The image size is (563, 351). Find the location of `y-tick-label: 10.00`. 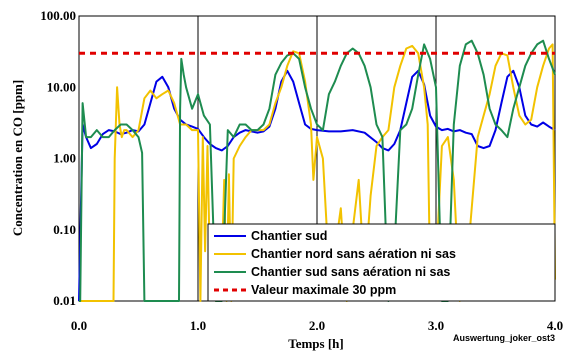

y-tick-label: 10.00 is located at coordinates (61, 86).